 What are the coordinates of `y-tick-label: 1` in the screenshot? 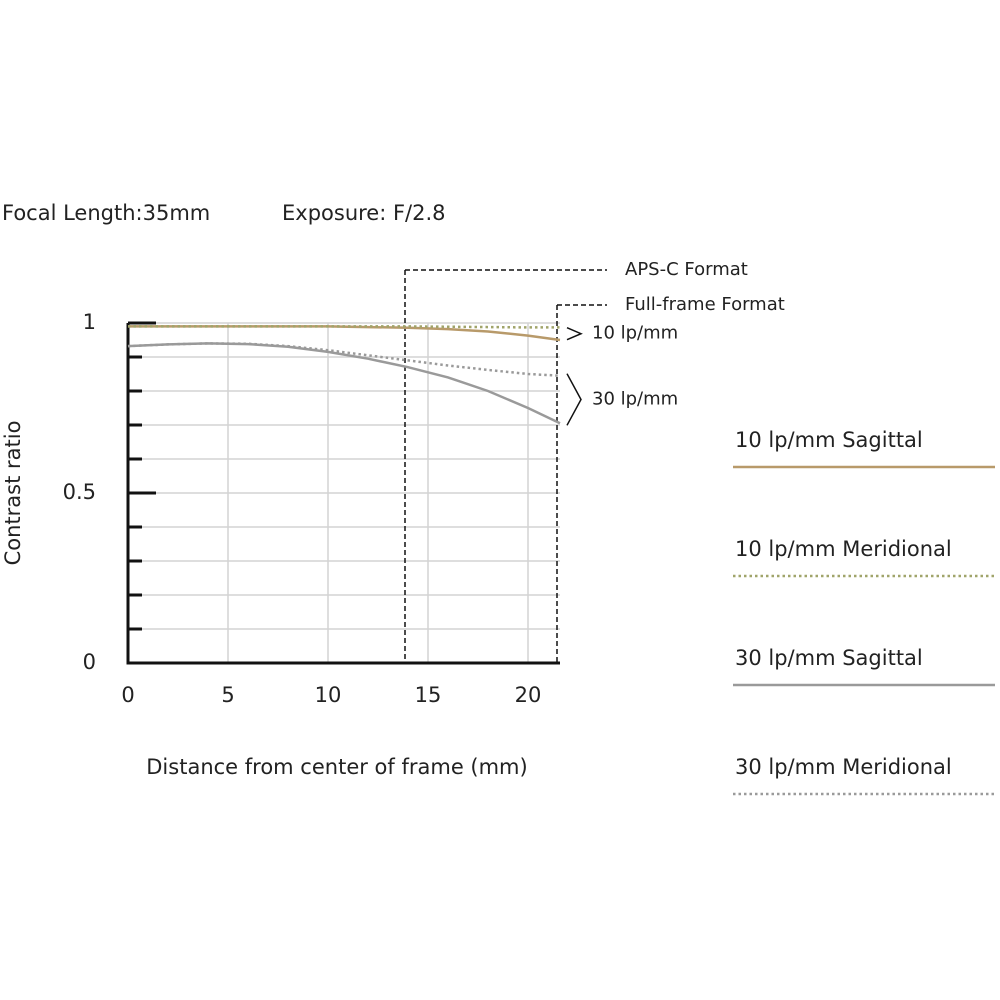 It's located at (89, 322).